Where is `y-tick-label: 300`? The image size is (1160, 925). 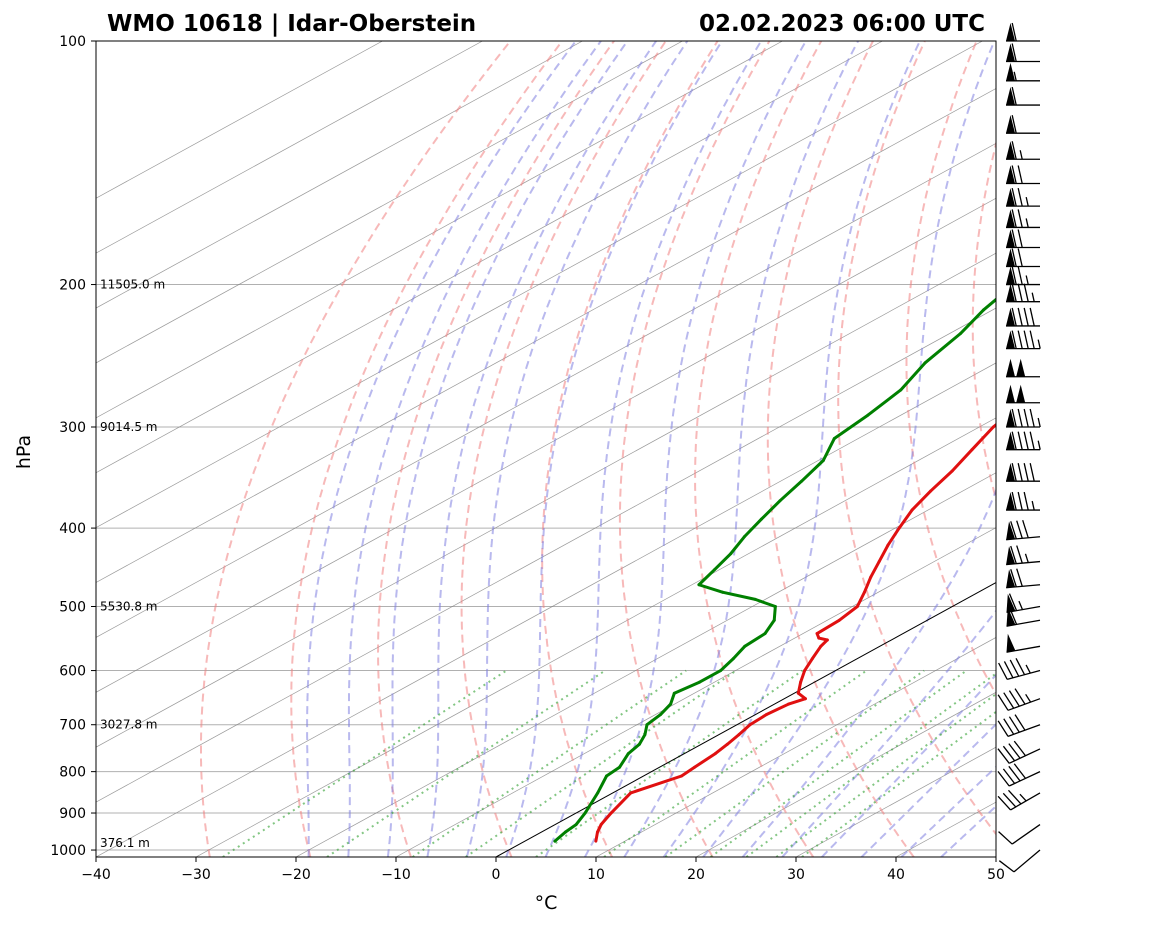
y-tick-label: 300 is located at coordinates (72, 428).